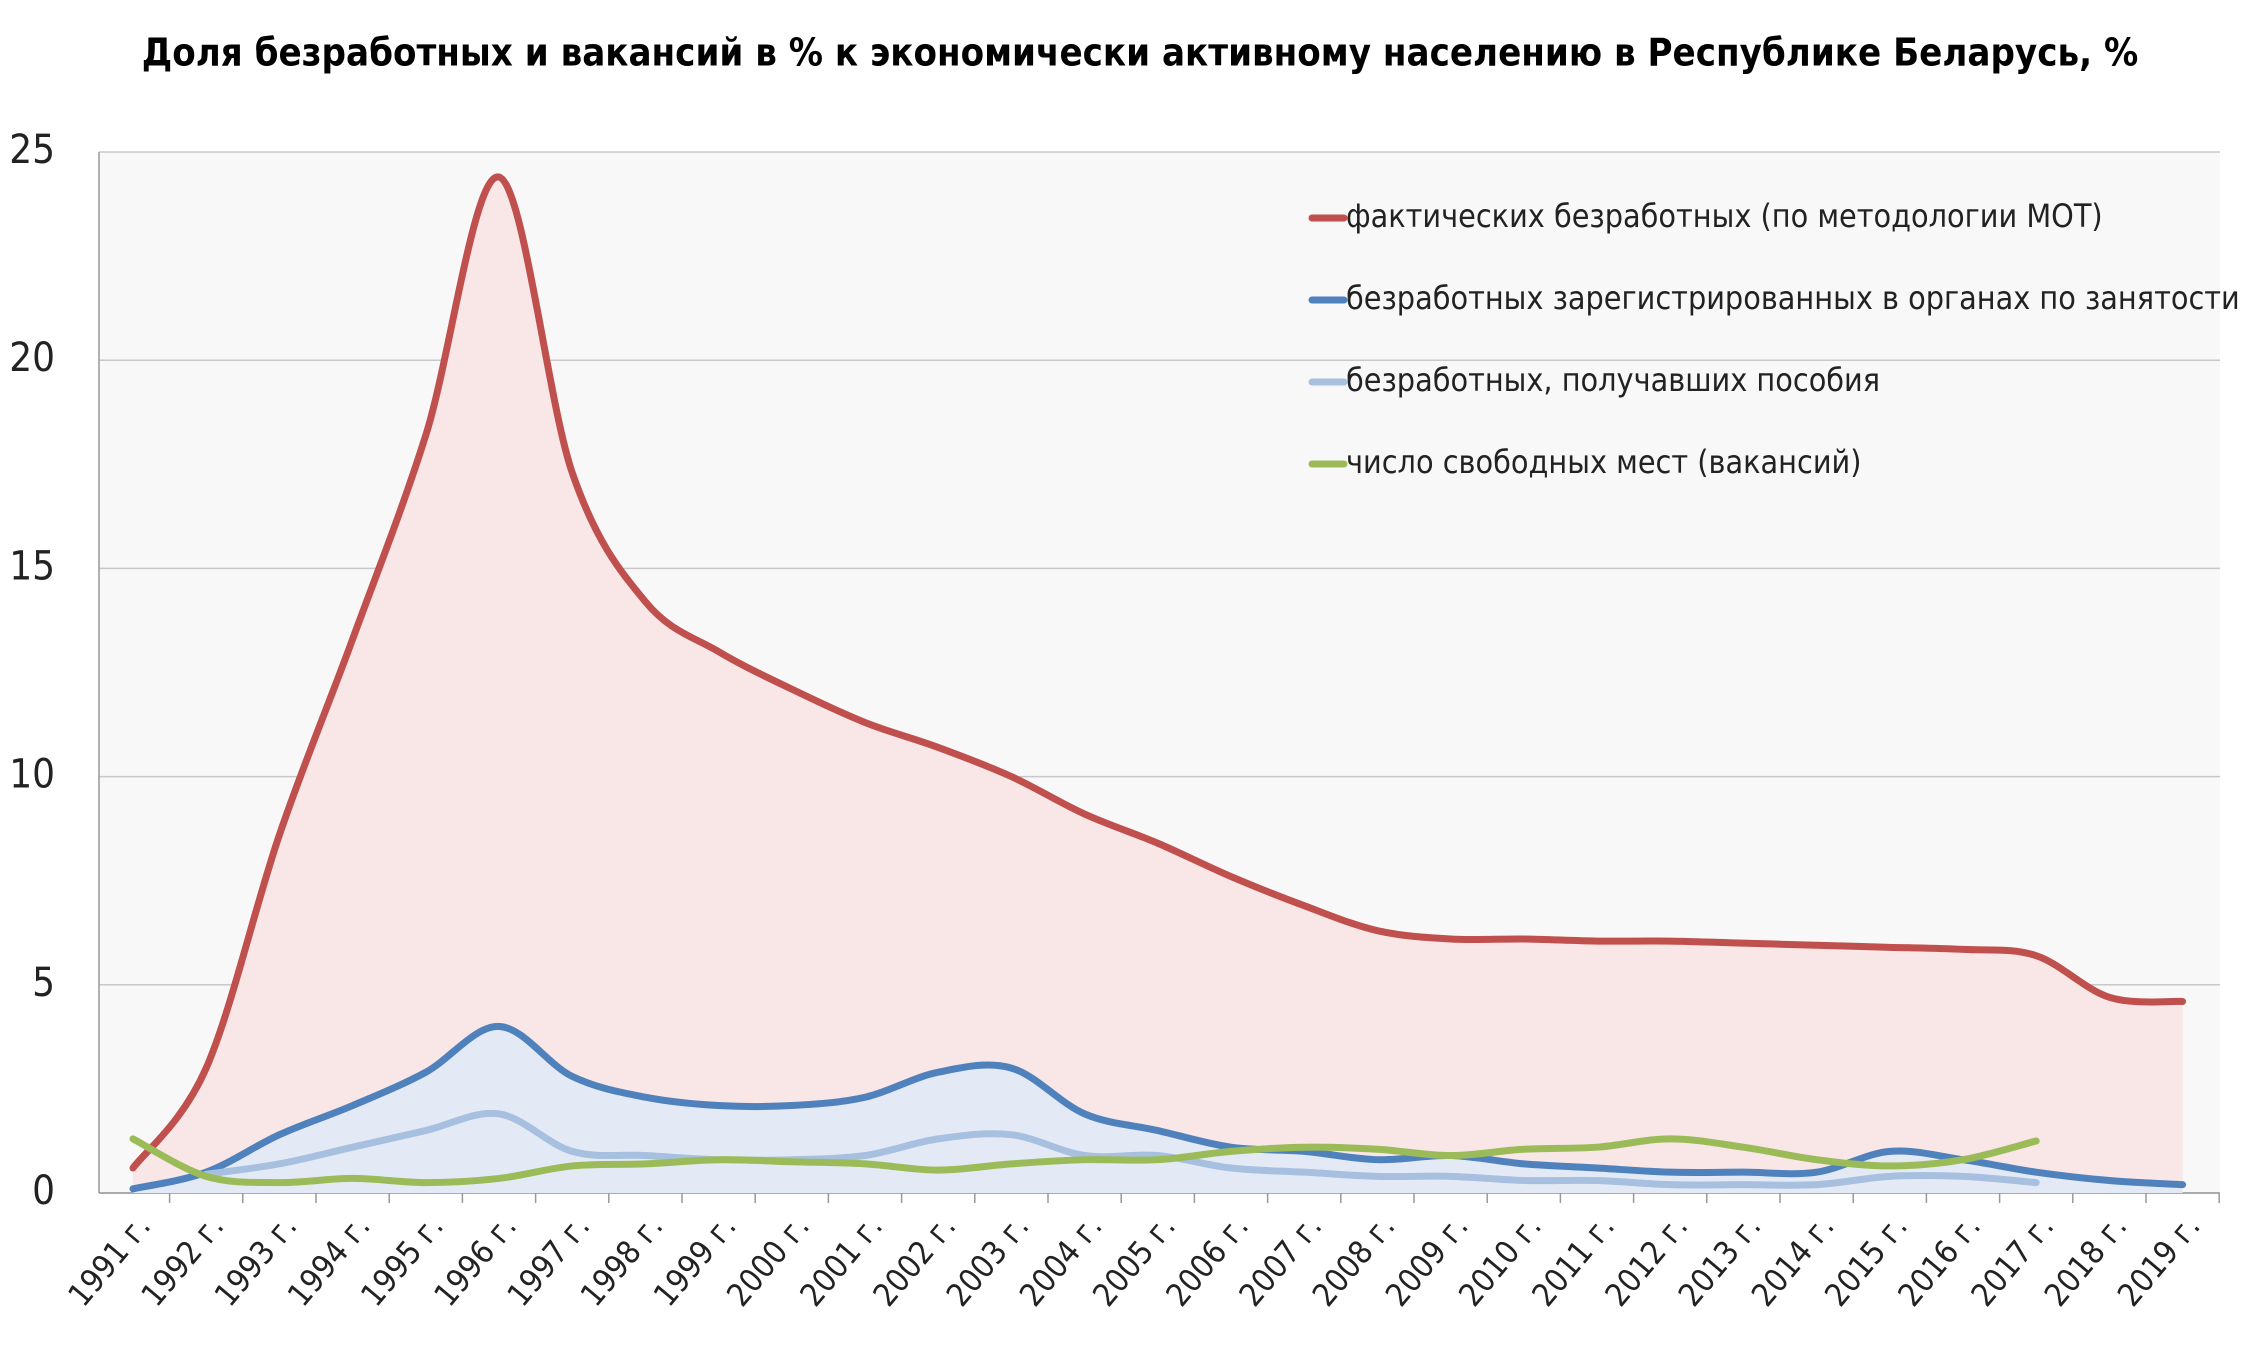 Image resolution: width=2242 pixels, height=1348 pixels. Describe the element at coordinates (1613, 380) in the screenshot. I see `legend-label: безработных, получавших пособия` at that location.